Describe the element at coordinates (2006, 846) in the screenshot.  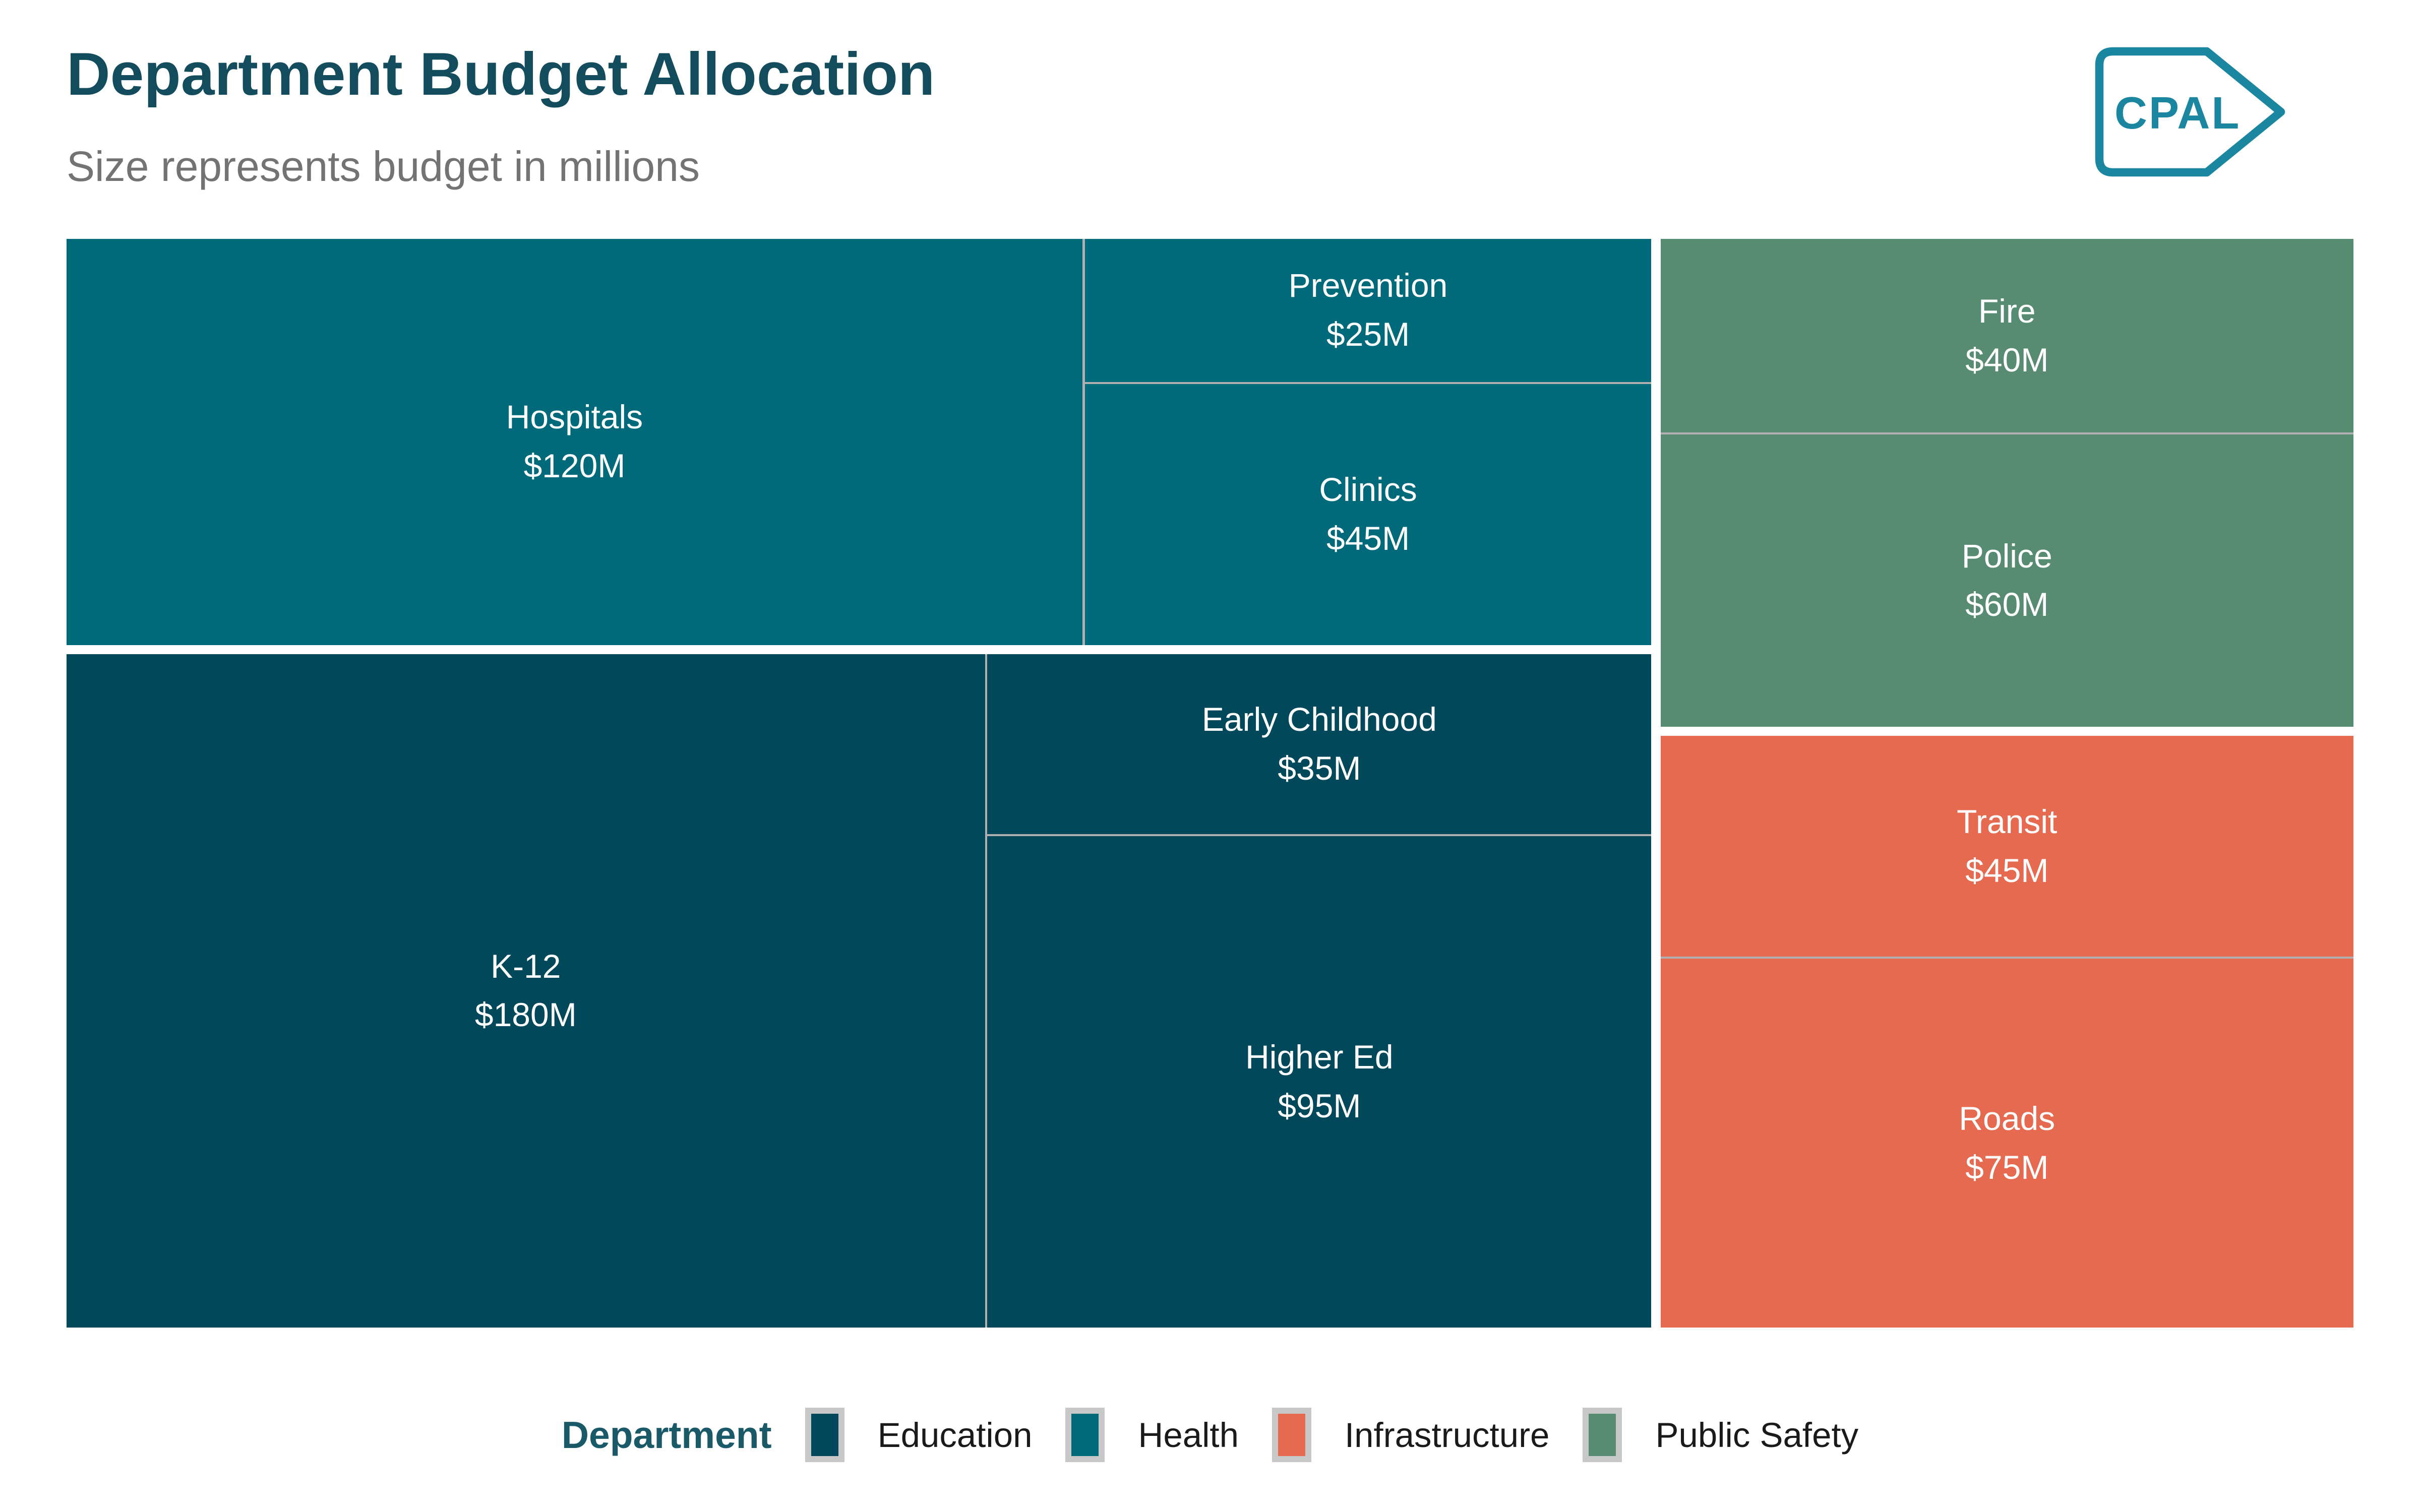
I see `treemap-cell-transit: Transit $45M` at that location.